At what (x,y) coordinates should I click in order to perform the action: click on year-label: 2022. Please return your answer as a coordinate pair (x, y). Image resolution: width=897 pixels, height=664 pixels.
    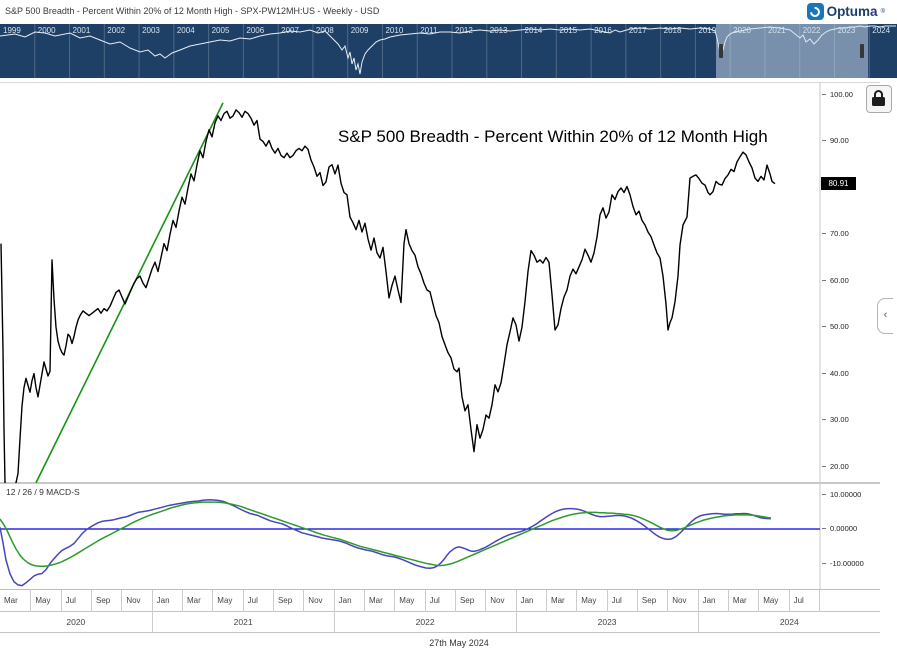
    Looking at the image, I should click on (424, 622).